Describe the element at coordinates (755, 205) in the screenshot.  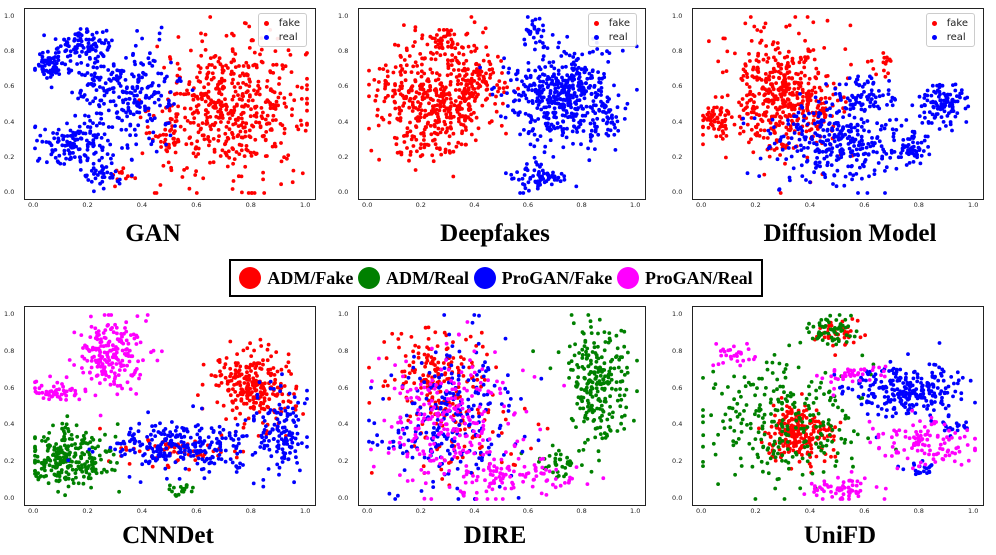
I see `x-tick-label: 0.2` at that location.